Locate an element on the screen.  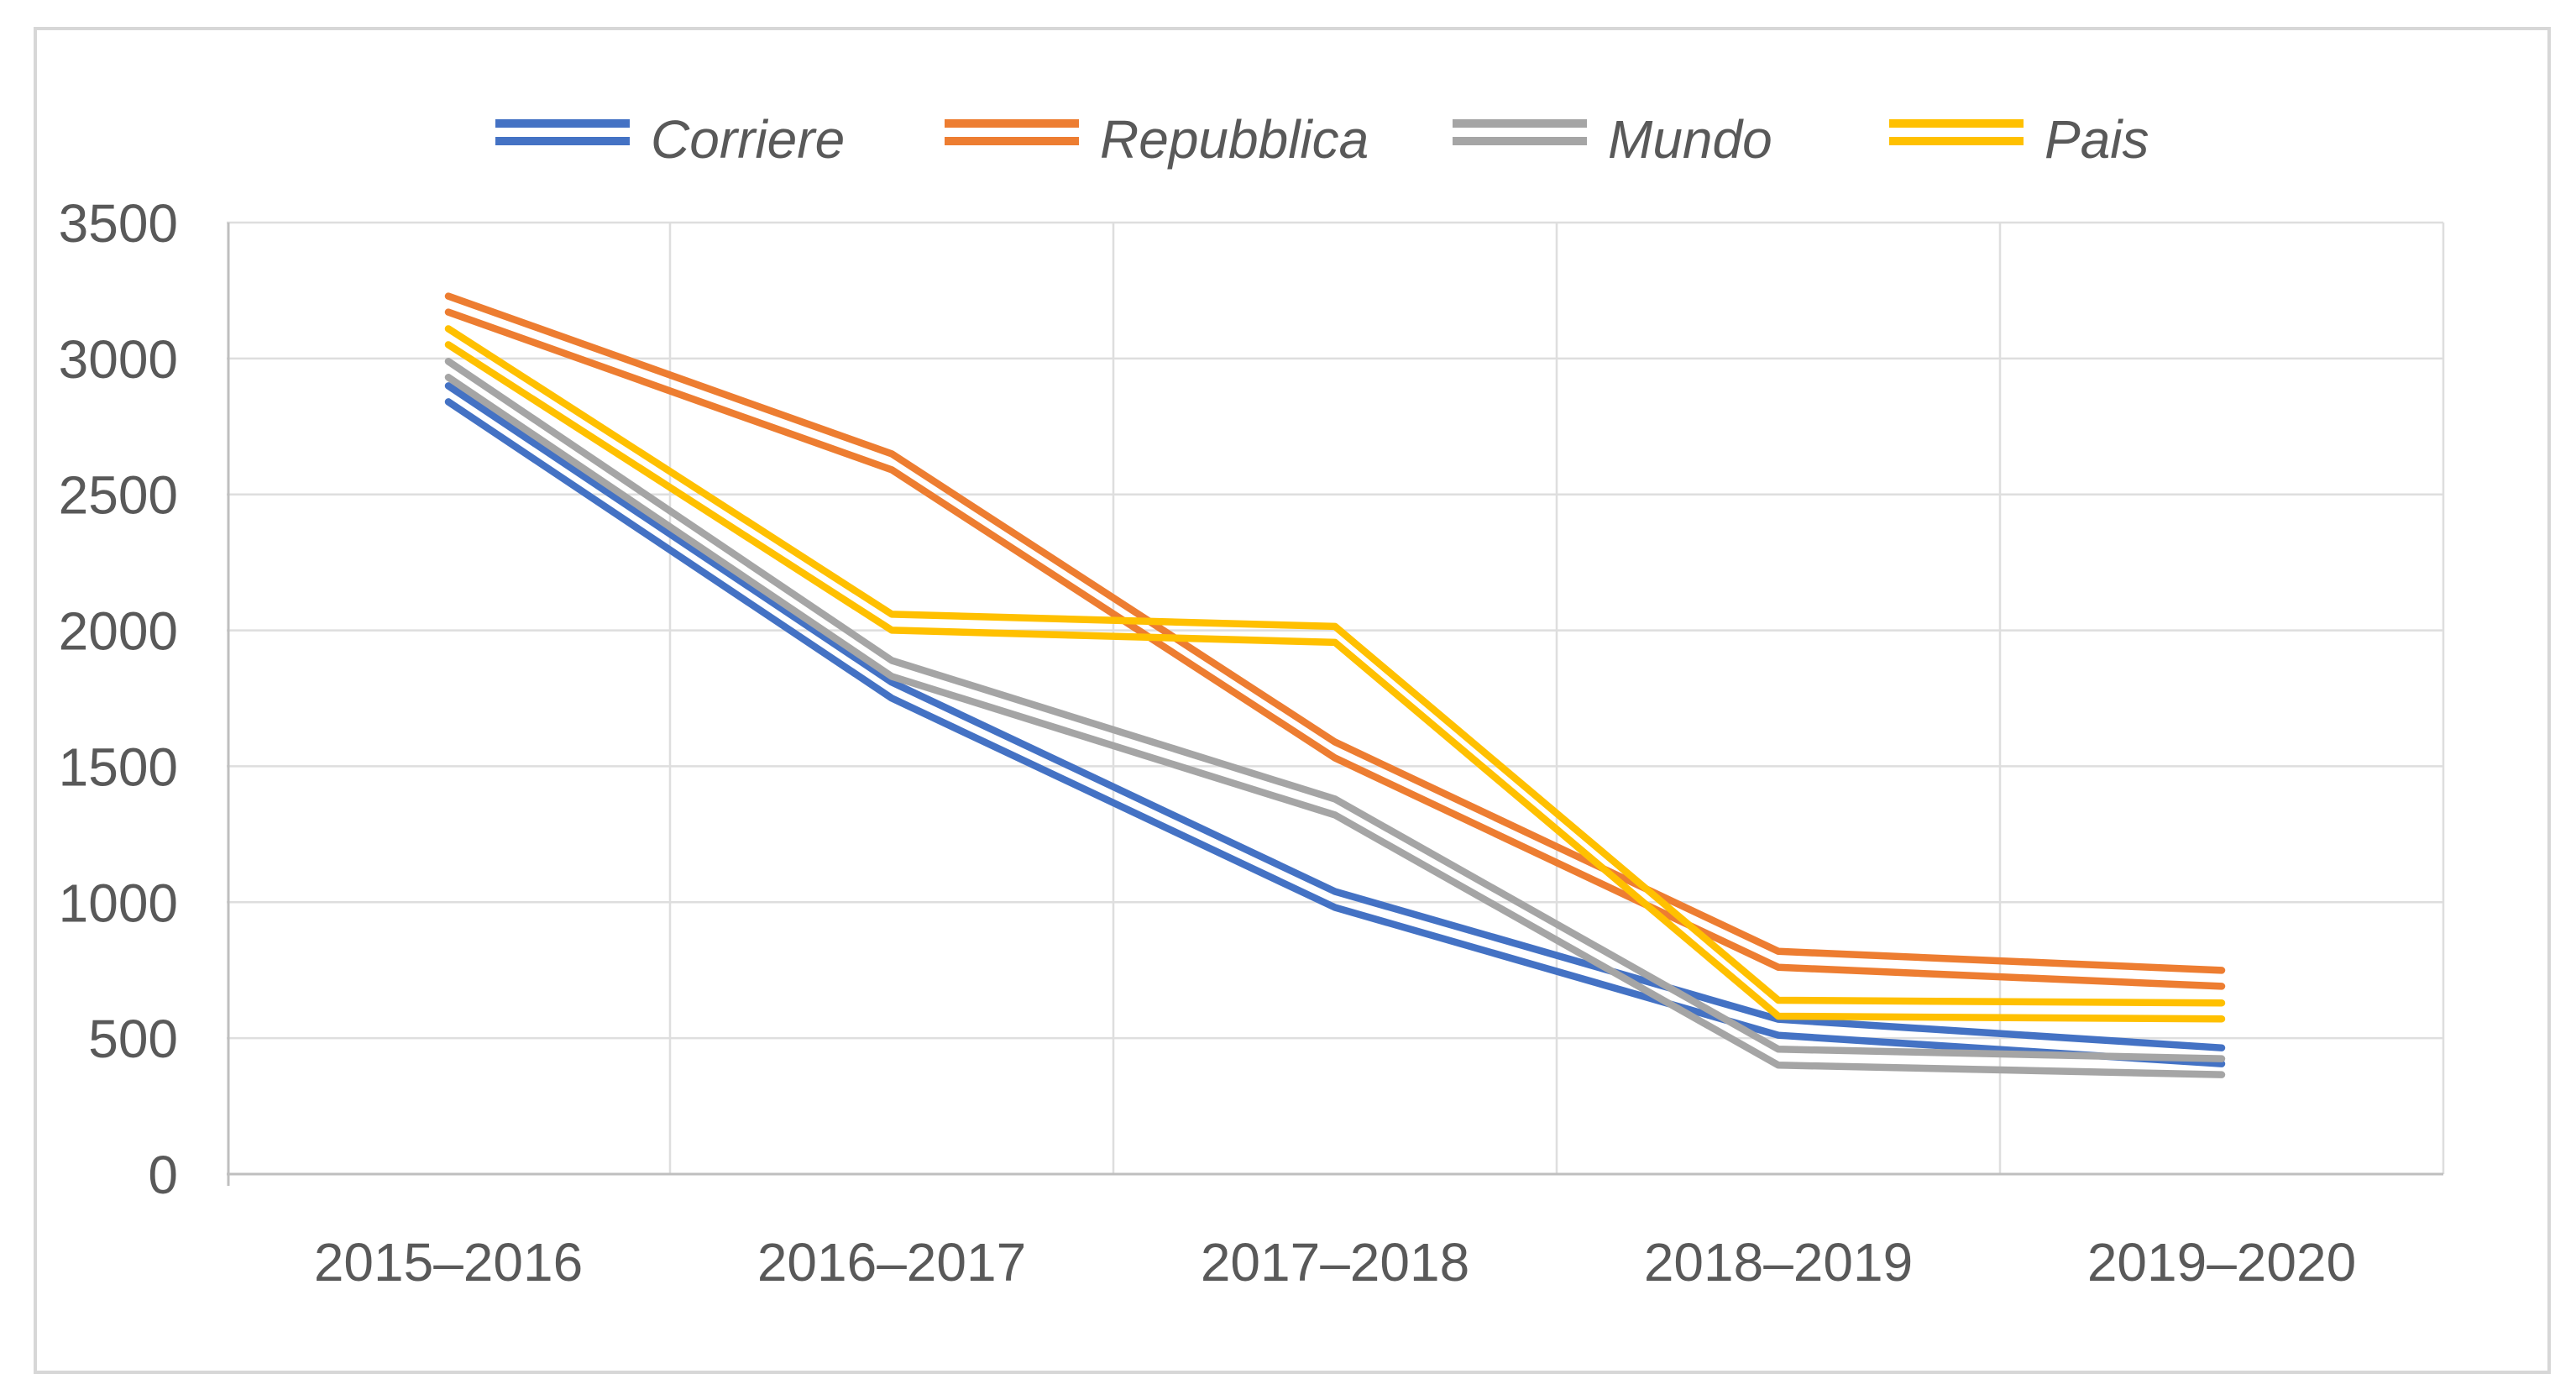
legend-label-corriere: Corriere is located at coordinates (748, 139).